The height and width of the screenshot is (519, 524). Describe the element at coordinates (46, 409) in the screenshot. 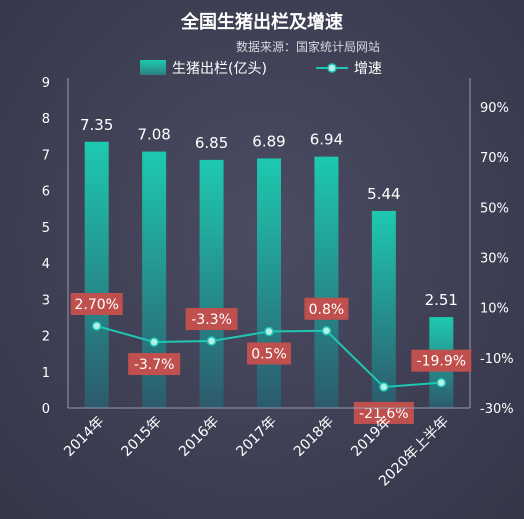

I see `left-axis-tick-label: 0` at that location.